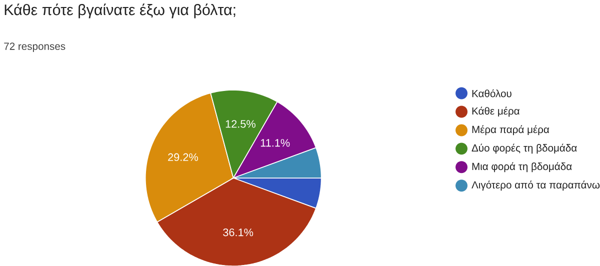  I want to click on legend-label: Λιγότερο από τα παραπάνω, so click(536, 185).